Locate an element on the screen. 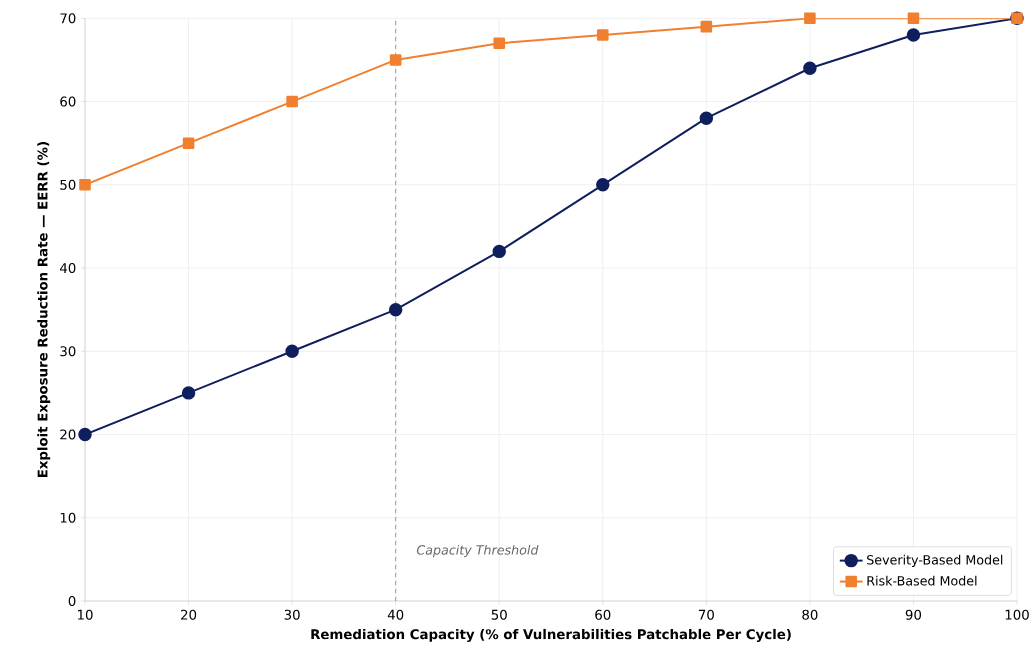 The image size is (1034, 670). x-tick-label: 50 is located at coordinates (499, 614).